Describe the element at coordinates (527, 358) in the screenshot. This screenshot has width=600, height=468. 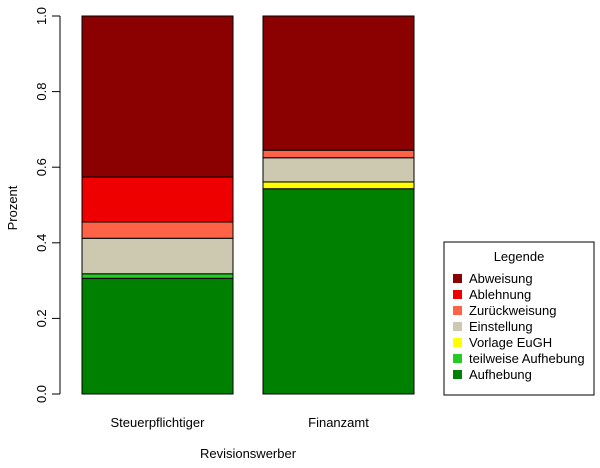
I see `legend-label: teilweise Aufhebung` at that location.